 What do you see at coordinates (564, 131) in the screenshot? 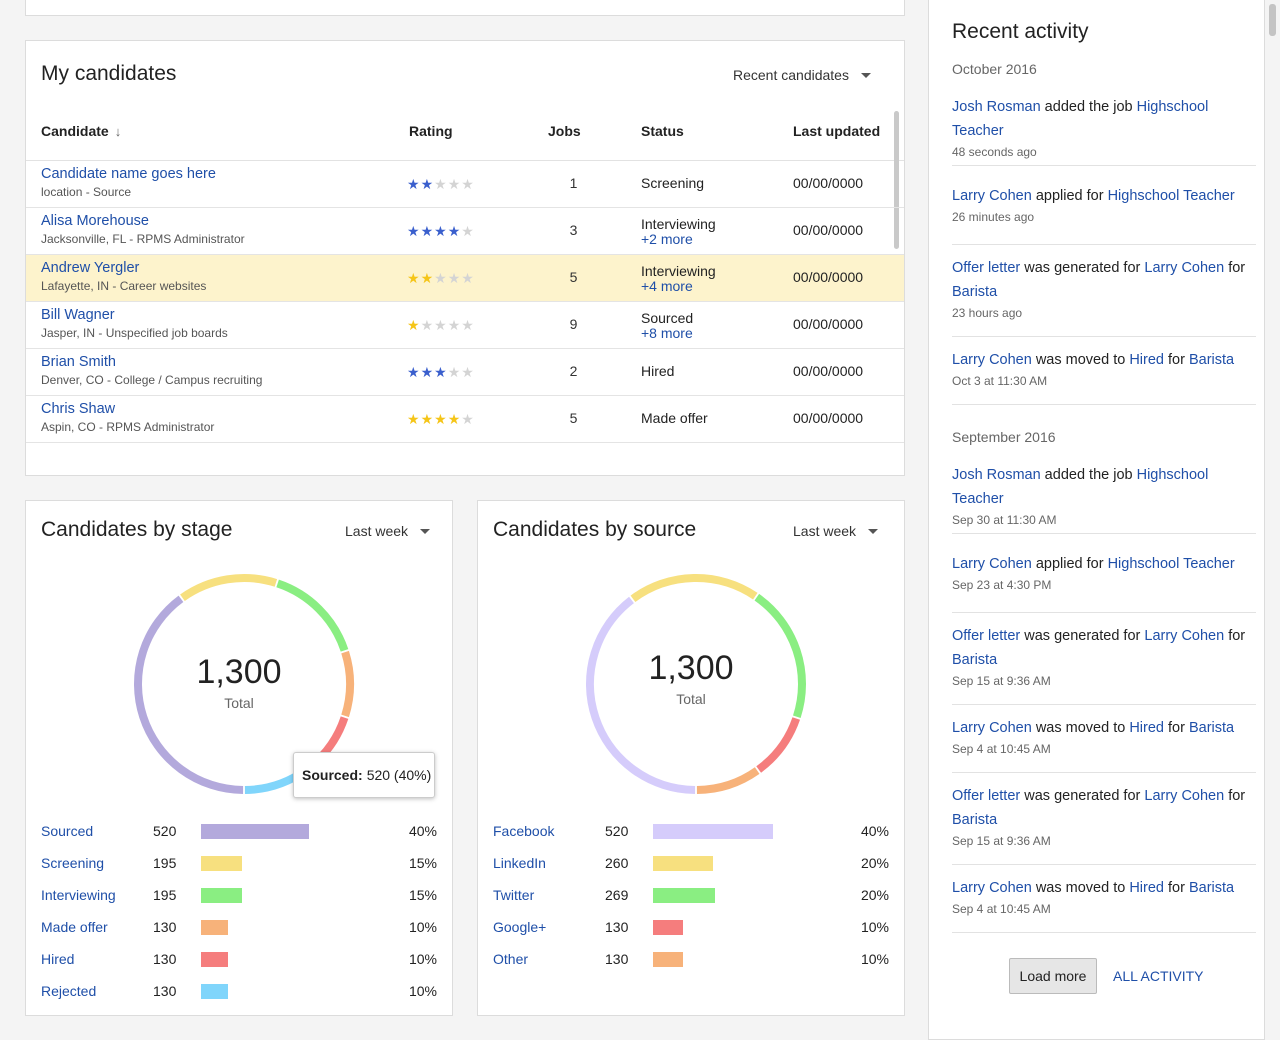
I see `column-header-jobs: Jobs` at bounding box center [564, 131].